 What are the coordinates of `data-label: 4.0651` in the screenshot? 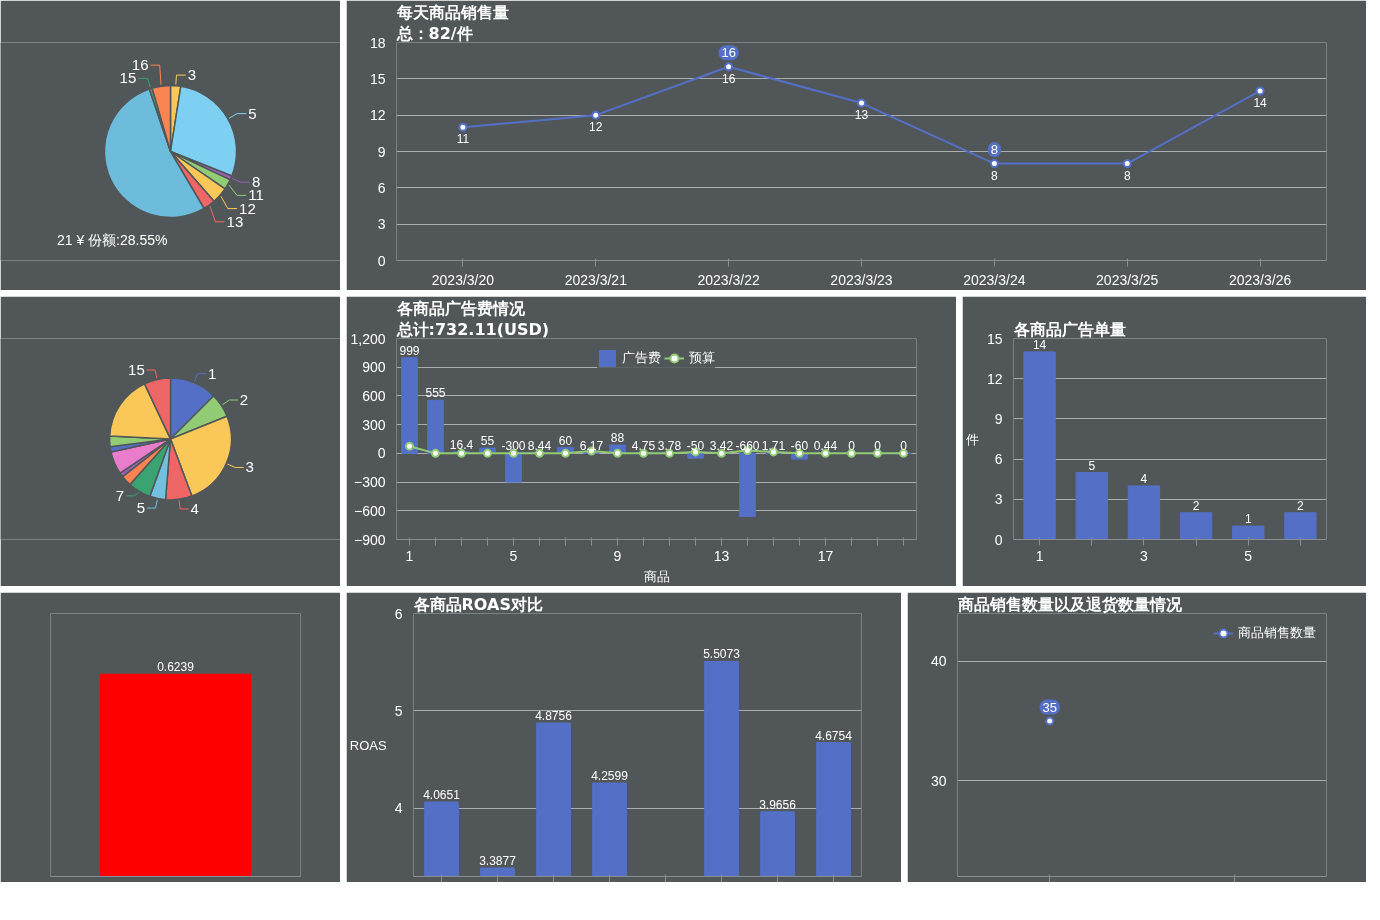 It's located at (442, 794).